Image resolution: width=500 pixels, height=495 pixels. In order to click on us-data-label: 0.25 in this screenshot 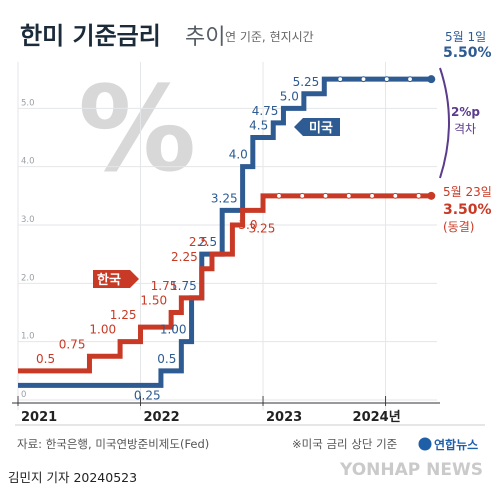, I will do `click(147, 395)`.